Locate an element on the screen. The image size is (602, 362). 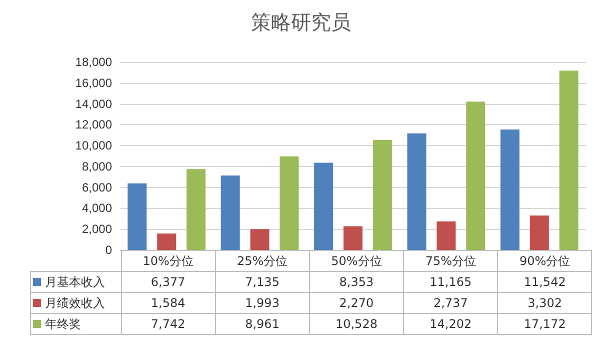
legend-label: 月绩效收入 is located at coordinates (75, 303).